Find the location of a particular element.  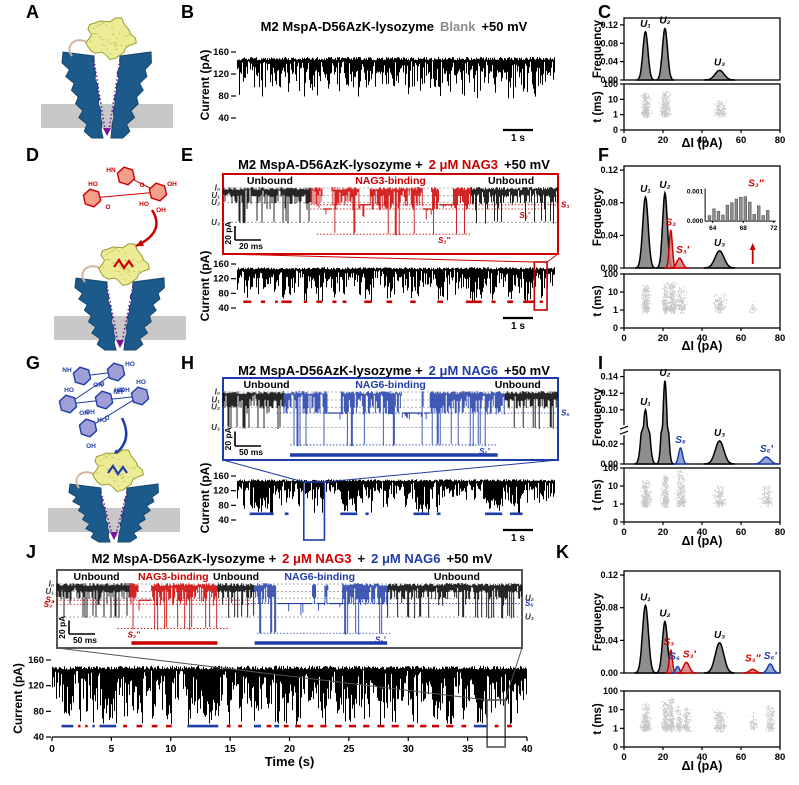

binding-arrow is located at coordinates (146, 228).